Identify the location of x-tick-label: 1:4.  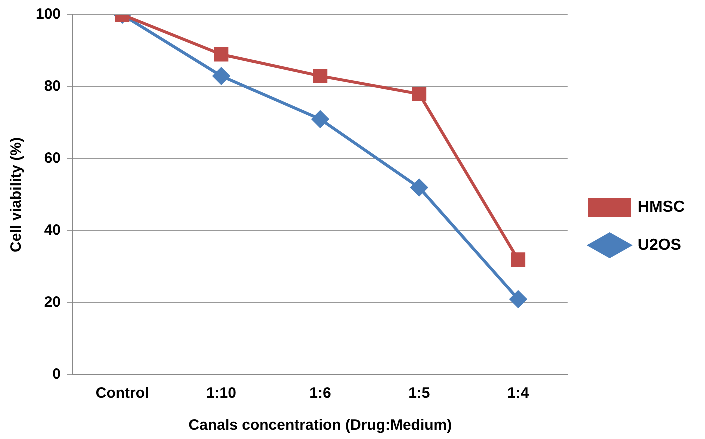
(519, 393).